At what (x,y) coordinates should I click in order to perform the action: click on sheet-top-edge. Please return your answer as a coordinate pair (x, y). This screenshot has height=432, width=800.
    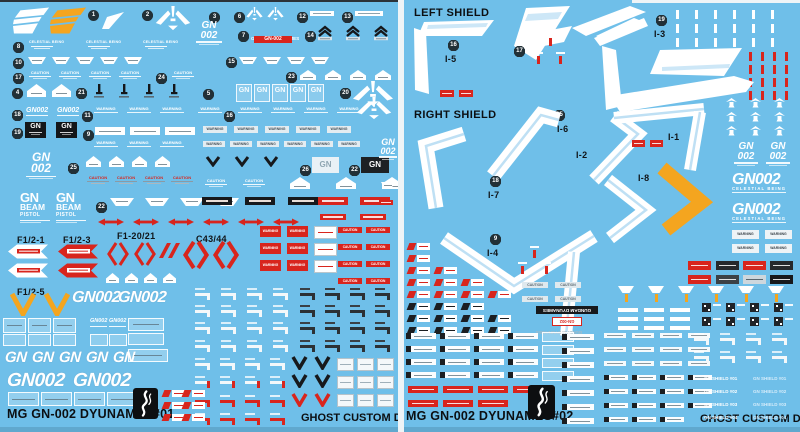
    Looking at the image, I should click on (199, 1).